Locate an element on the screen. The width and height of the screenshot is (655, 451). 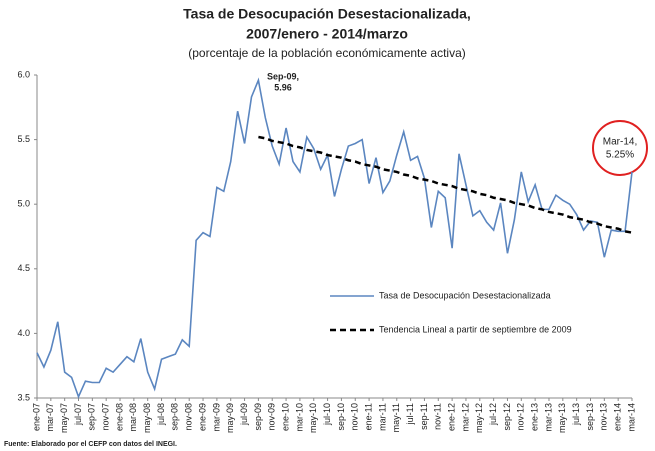
x-tick-label: sep-10 is located at coordinates (341, 417).